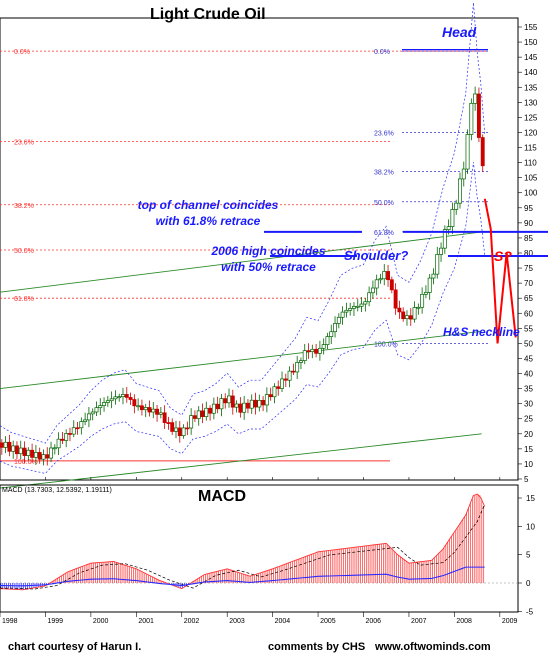 The width and height of the screenshot is (548, 657). Describe the element at coordinates (531, 117) in the screenshot. I see `price-tick-label: 125` at that location.